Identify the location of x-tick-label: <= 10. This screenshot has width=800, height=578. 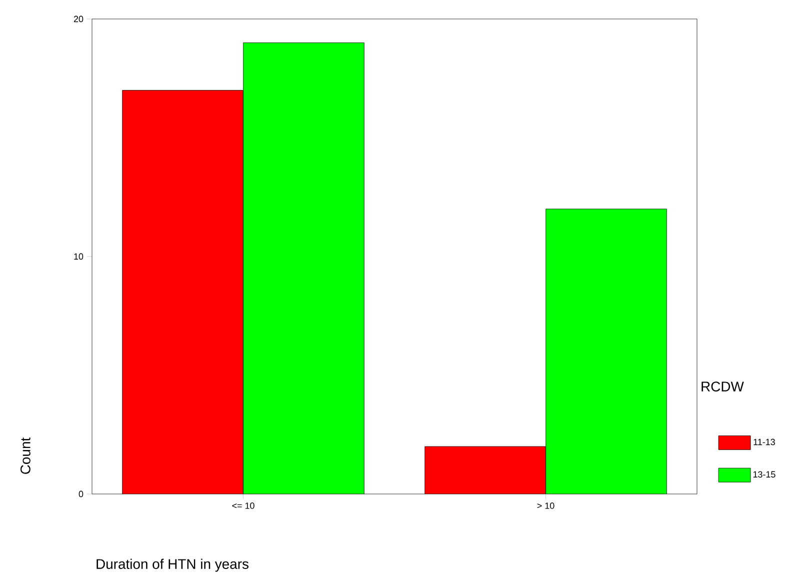
(243, 505).